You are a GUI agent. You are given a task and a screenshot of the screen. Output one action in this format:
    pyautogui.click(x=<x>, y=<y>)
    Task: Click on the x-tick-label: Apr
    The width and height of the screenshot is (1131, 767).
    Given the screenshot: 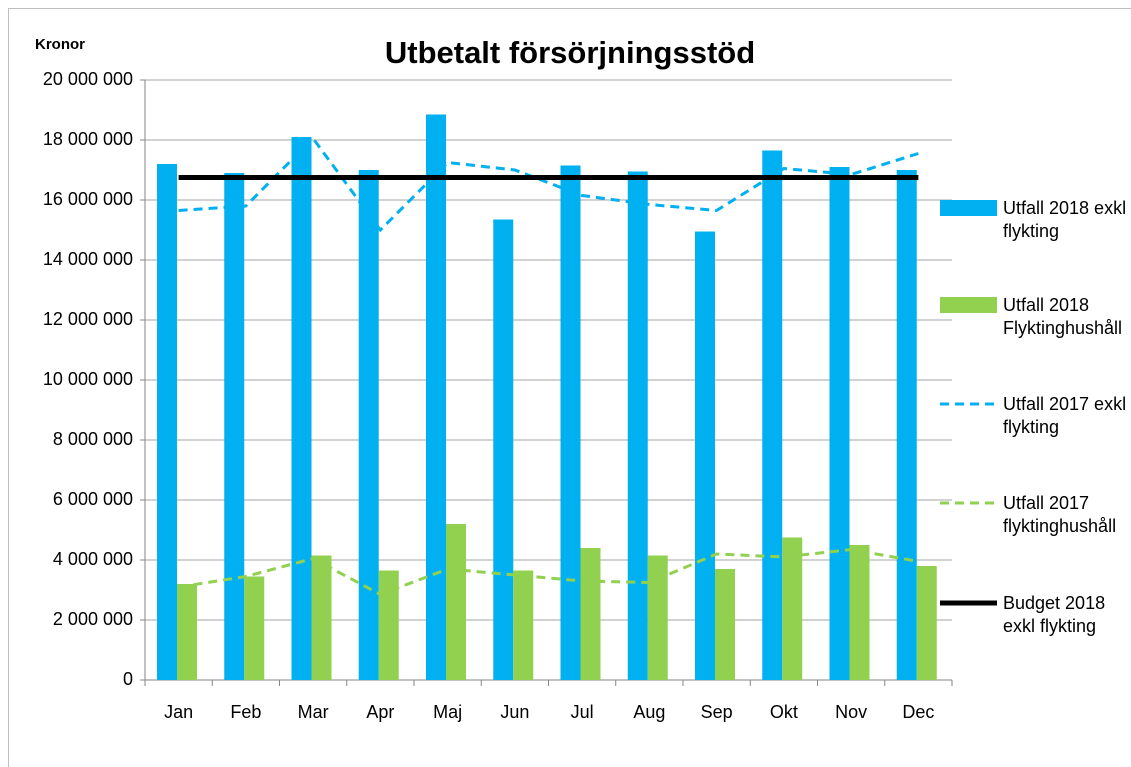 What is the action you would take?
    pyautogui.click(x=380, y=712)
    